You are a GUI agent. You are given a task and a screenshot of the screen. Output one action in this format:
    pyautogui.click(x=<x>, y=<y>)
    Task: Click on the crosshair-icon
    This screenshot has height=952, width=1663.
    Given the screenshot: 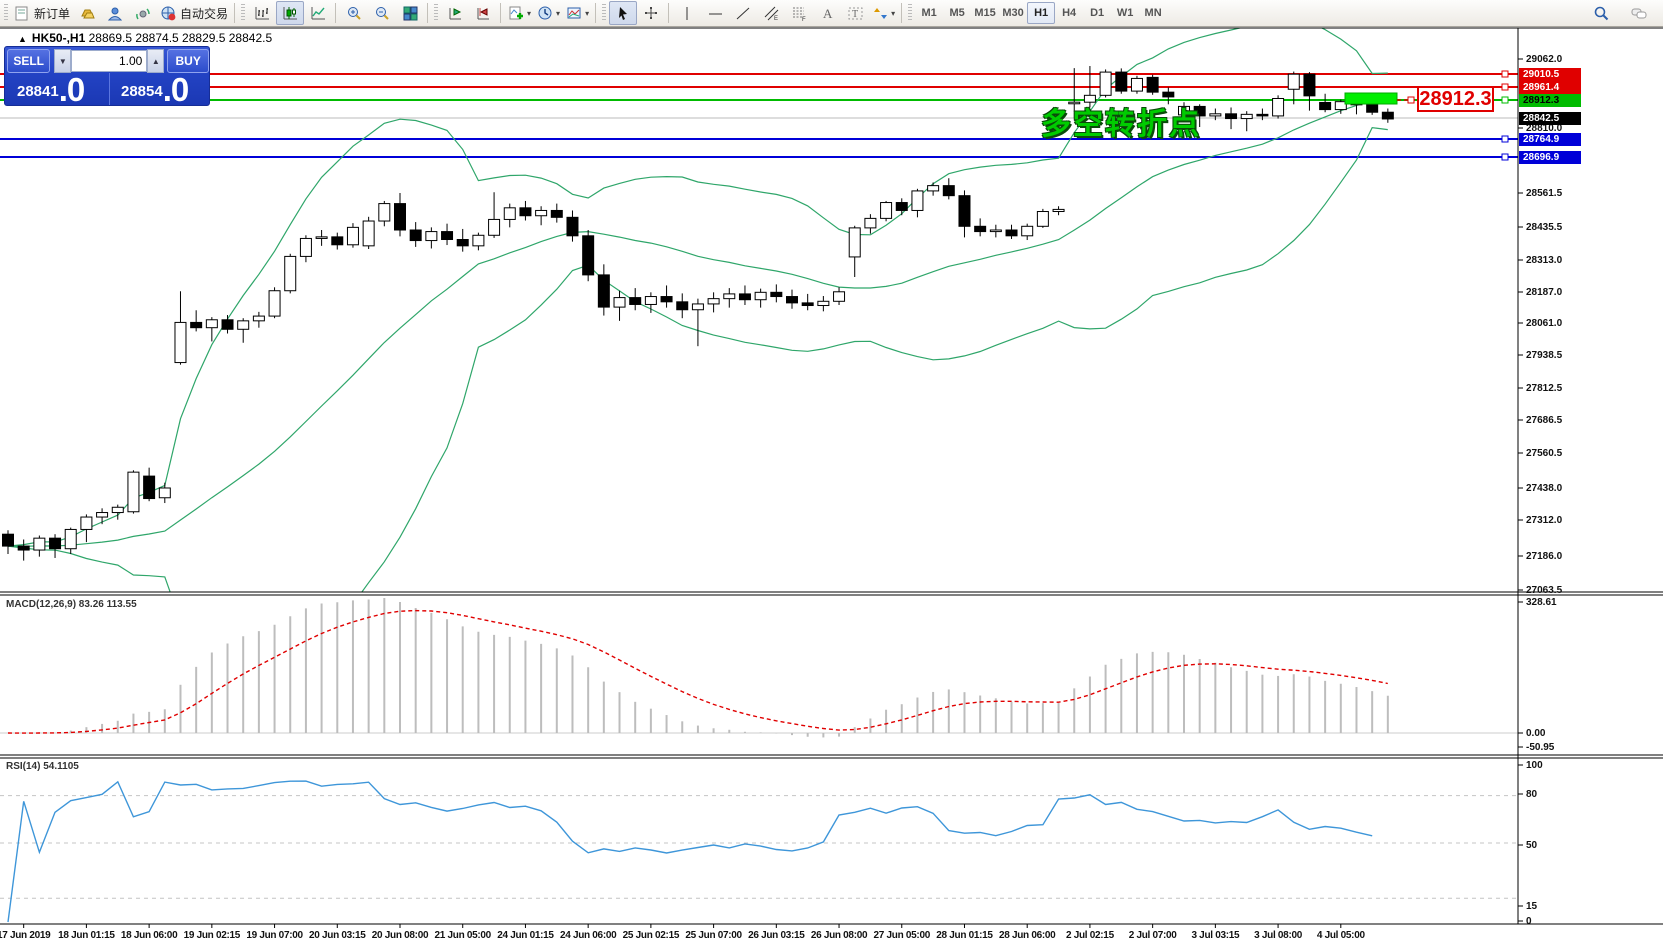 What is the action you would take?
    pyautogui.click(x=650, y=12)
    